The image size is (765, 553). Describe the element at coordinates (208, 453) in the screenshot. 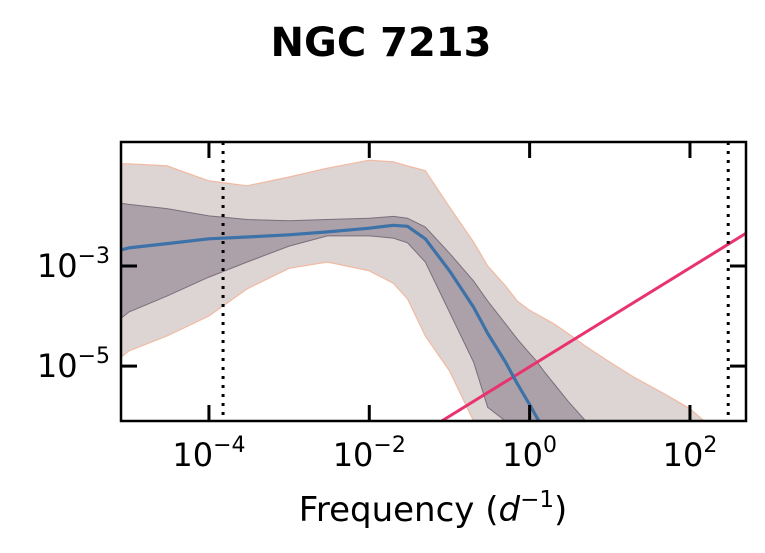

I see `x-tick-label-0: 10⁻⁴` at that location.